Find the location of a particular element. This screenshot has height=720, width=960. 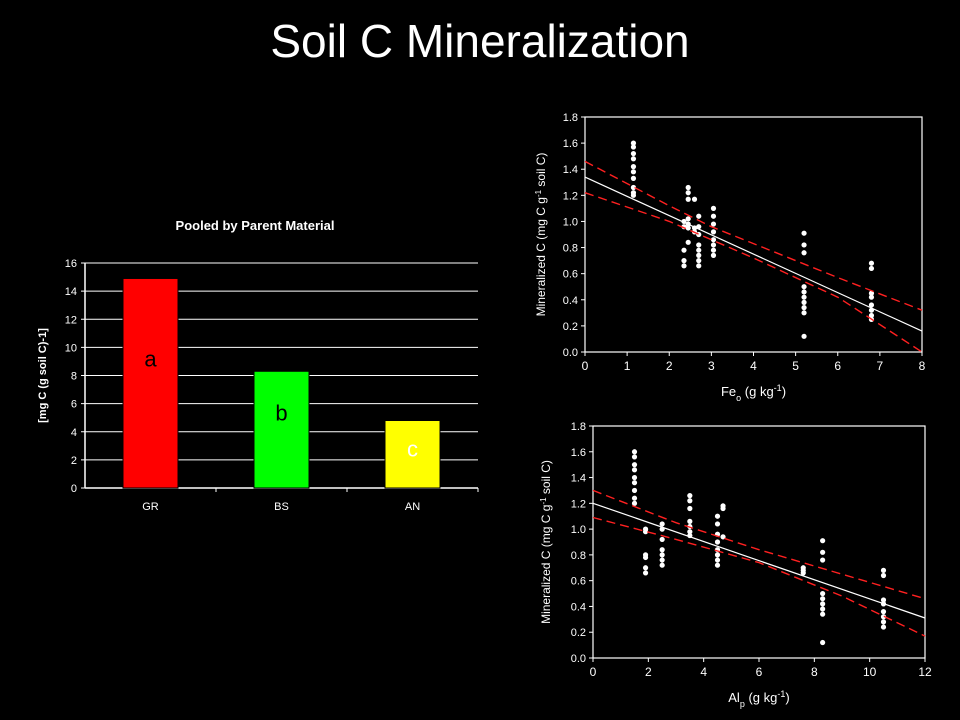

y-tick-label: 1.6 is located at coordinates (570, 144).